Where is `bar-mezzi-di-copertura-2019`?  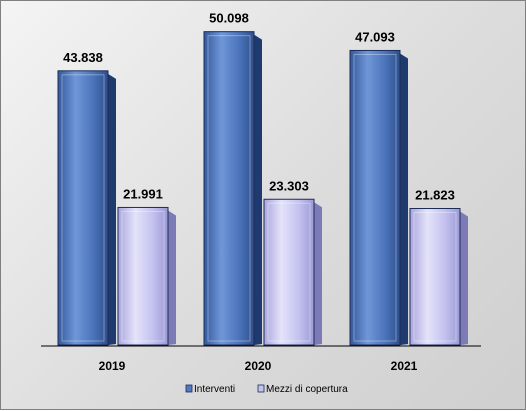 bar-mezzi-di-copertura-2019 is located at coordinates (146, 276).